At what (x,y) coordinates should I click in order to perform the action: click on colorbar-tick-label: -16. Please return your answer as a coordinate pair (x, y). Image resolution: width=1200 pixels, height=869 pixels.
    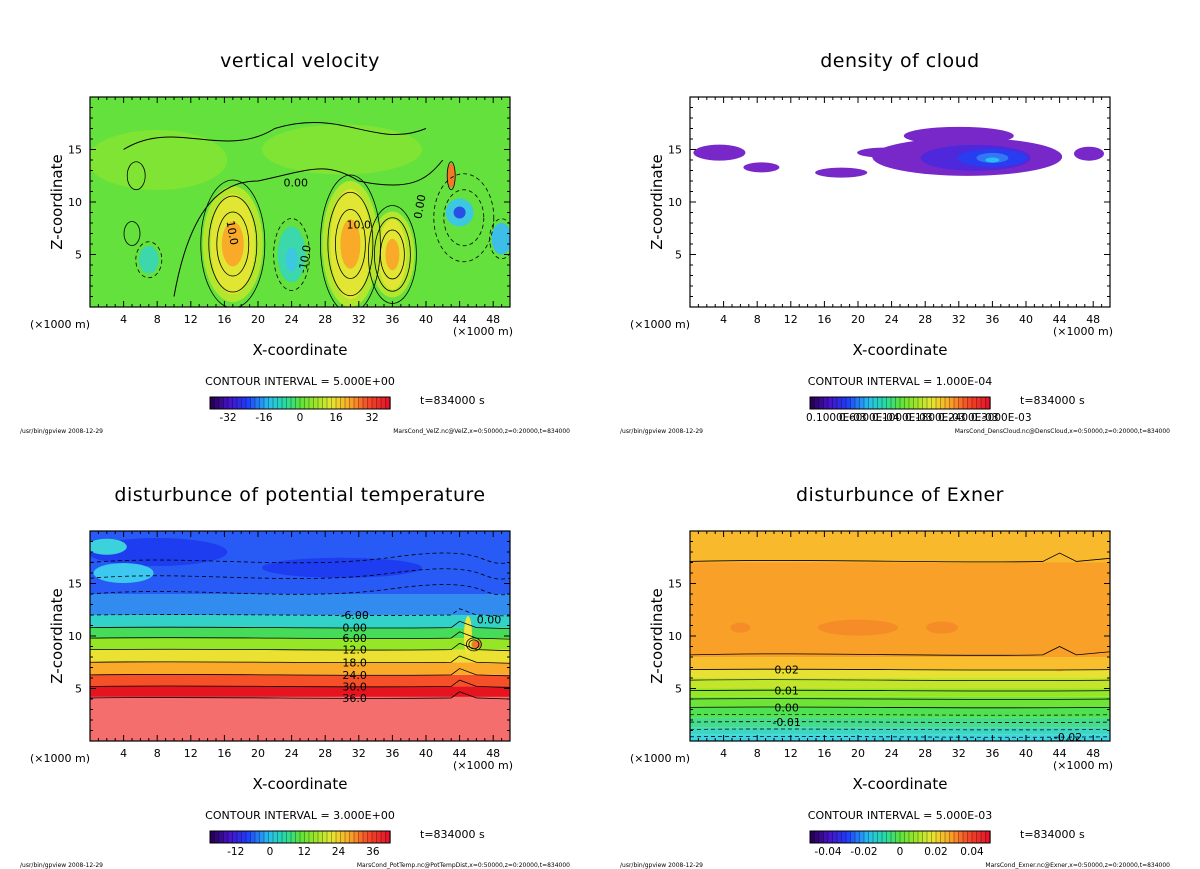
    Looking at the image, I should click on (263, 418).